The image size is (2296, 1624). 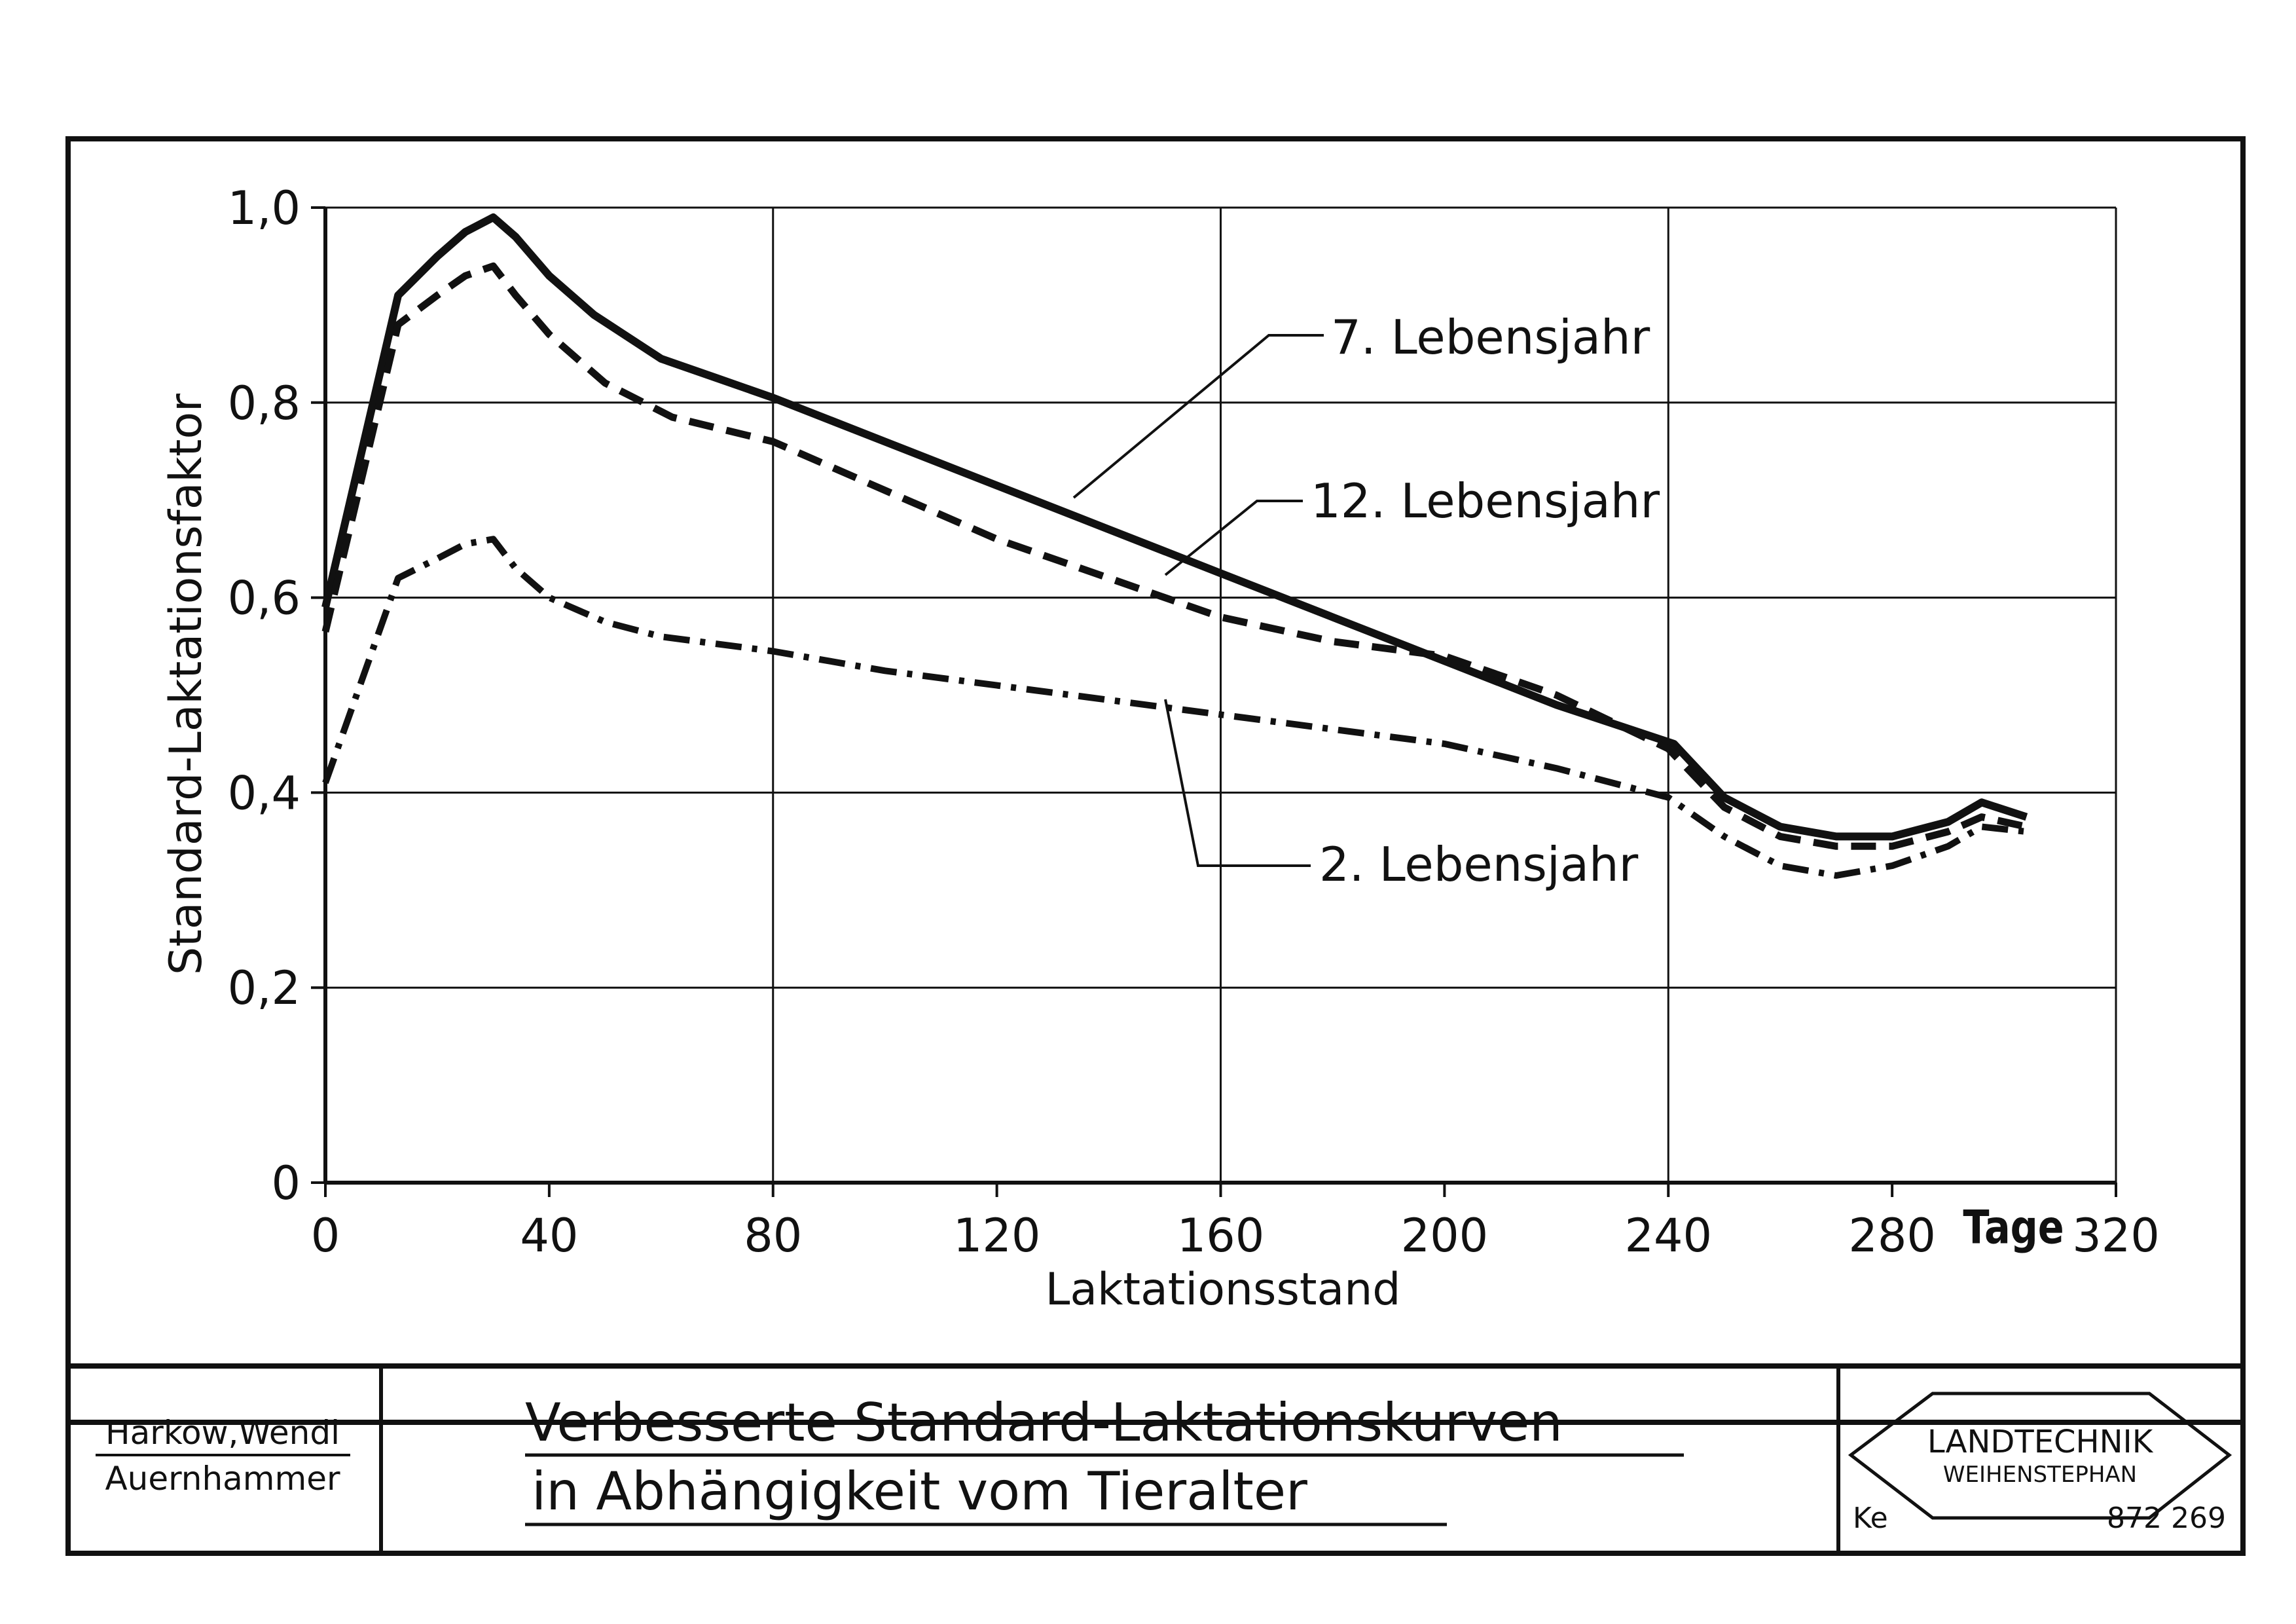 I want to click on title-block-frame, so click(x=1155, y=1459).